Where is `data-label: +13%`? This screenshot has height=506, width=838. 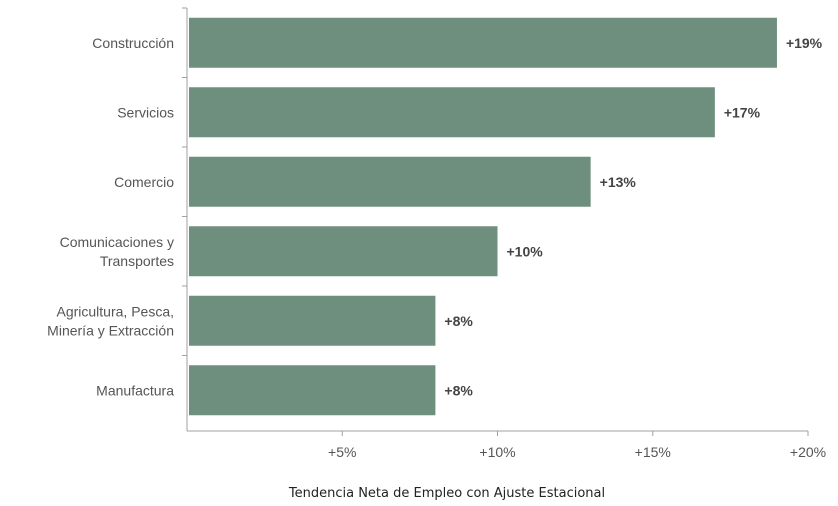
data-label: +13% is located at coordinates (618, 182).